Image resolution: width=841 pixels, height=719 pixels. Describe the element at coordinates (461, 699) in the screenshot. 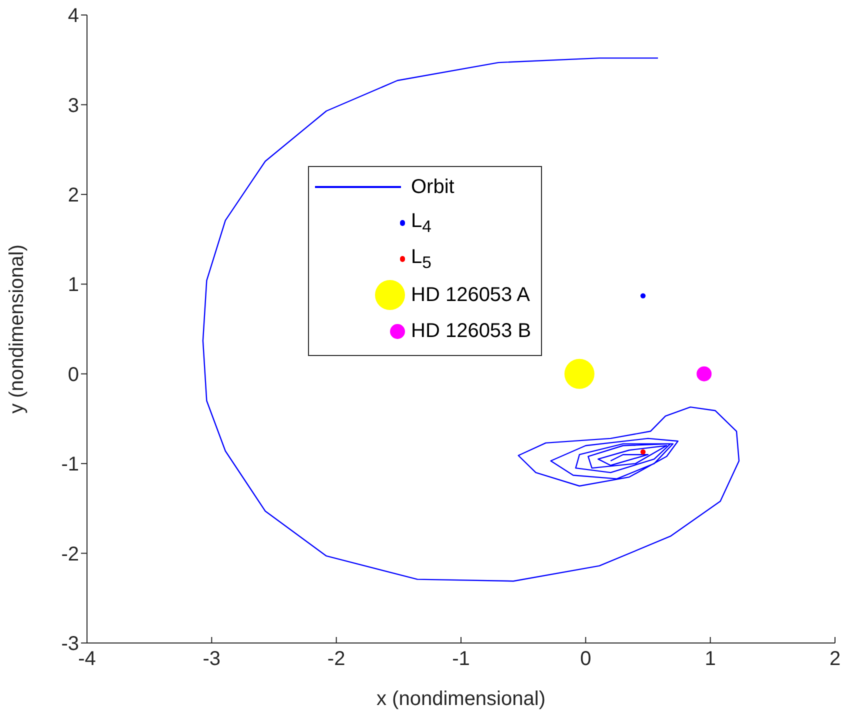

I see `x-axis-title: x (nondimensional)` at that location.